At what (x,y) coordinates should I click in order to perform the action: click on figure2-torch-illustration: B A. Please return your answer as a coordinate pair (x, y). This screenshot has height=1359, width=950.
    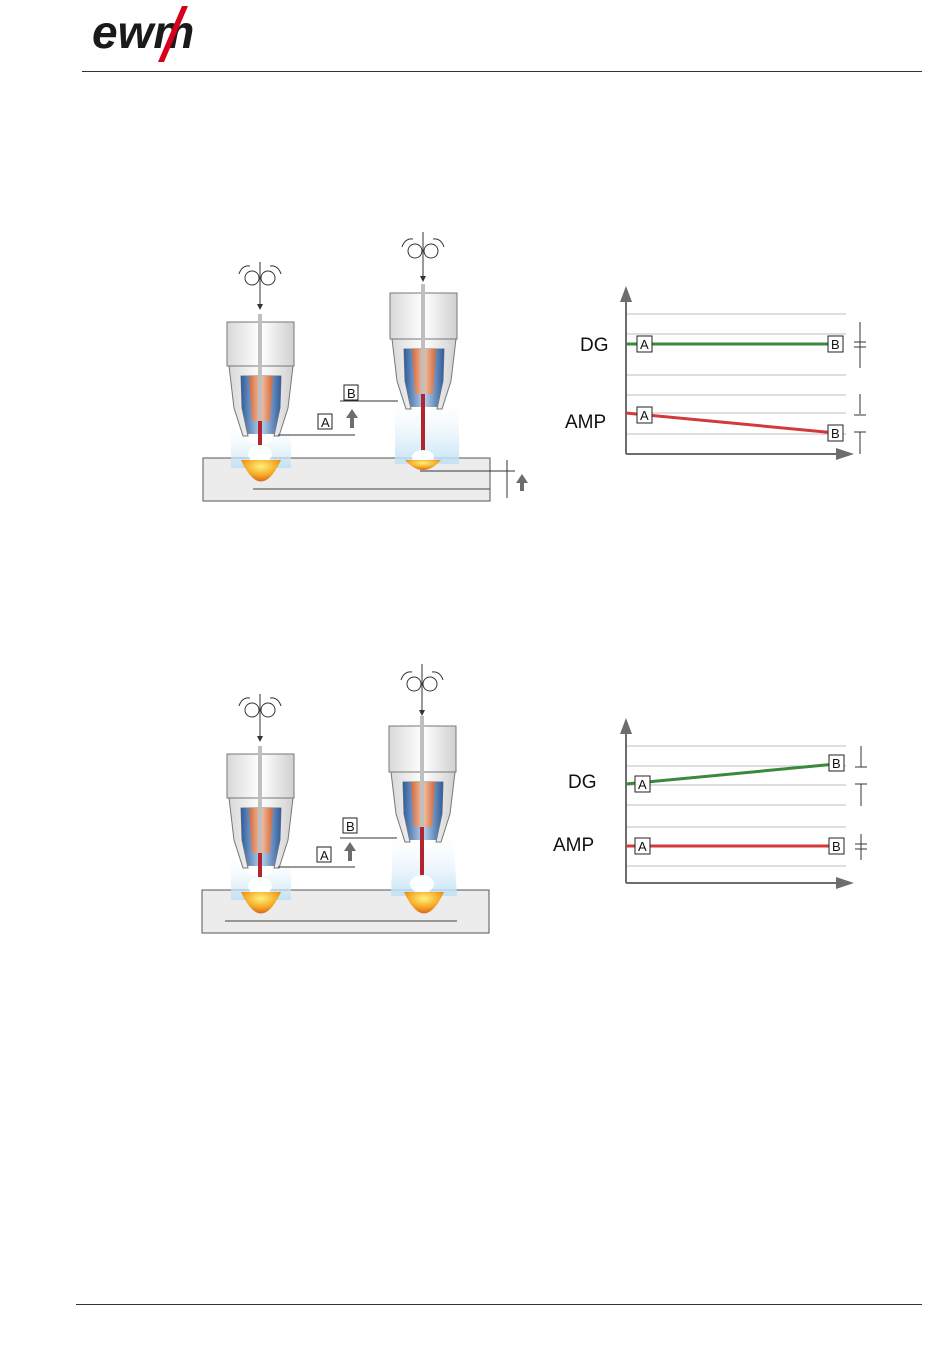
    Looking at the image, I should click on (365, 800).